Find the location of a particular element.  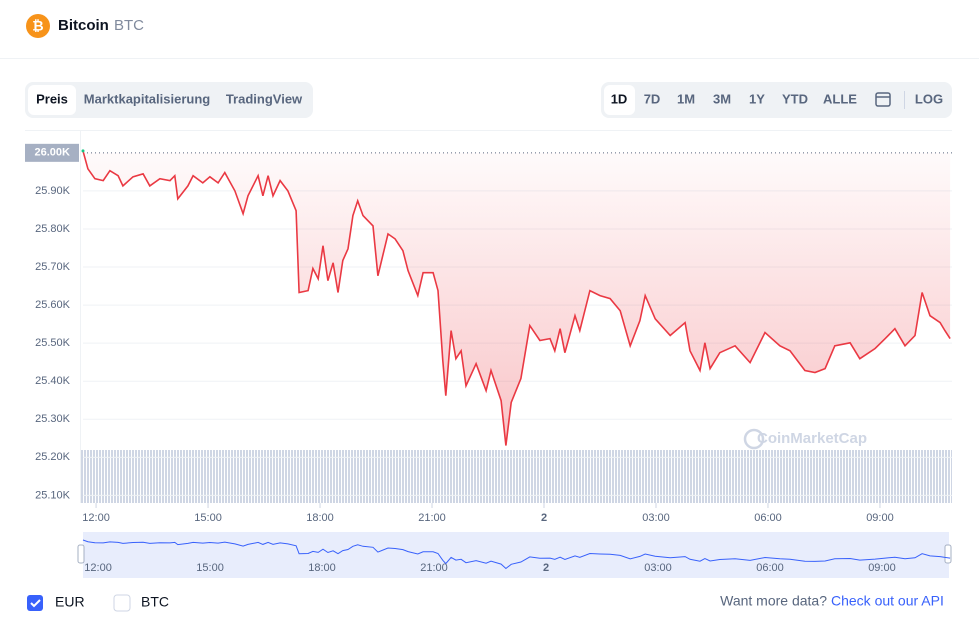

tab: TradingView is located at coordinates (264, 98).